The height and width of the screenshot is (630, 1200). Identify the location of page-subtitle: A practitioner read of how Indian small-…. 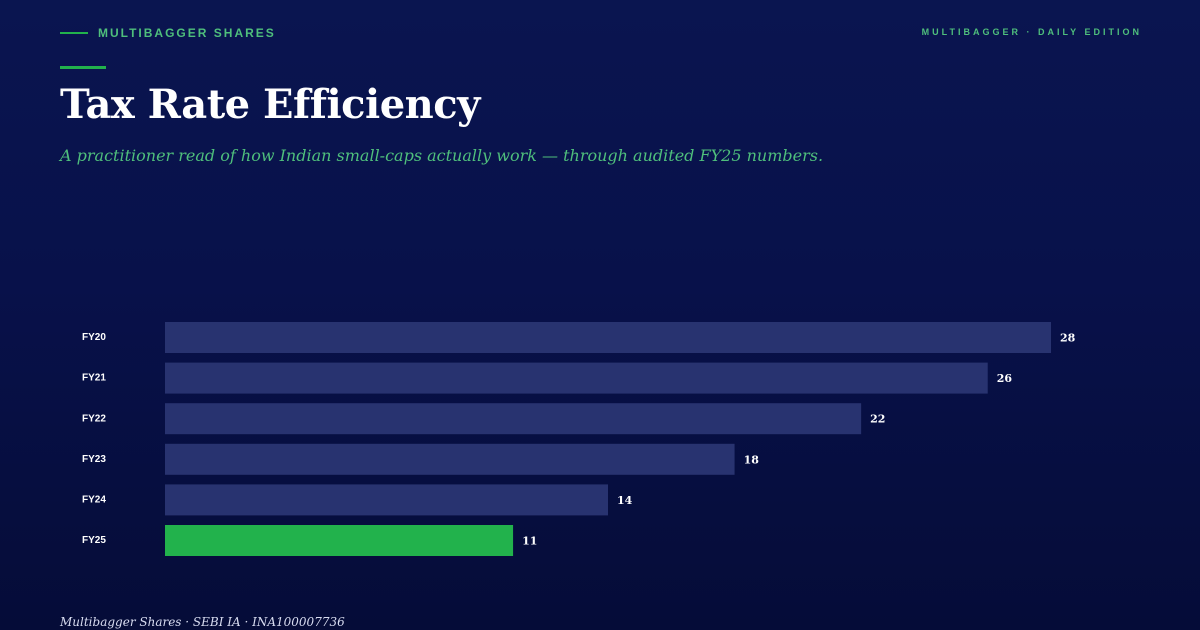
(442, 155).